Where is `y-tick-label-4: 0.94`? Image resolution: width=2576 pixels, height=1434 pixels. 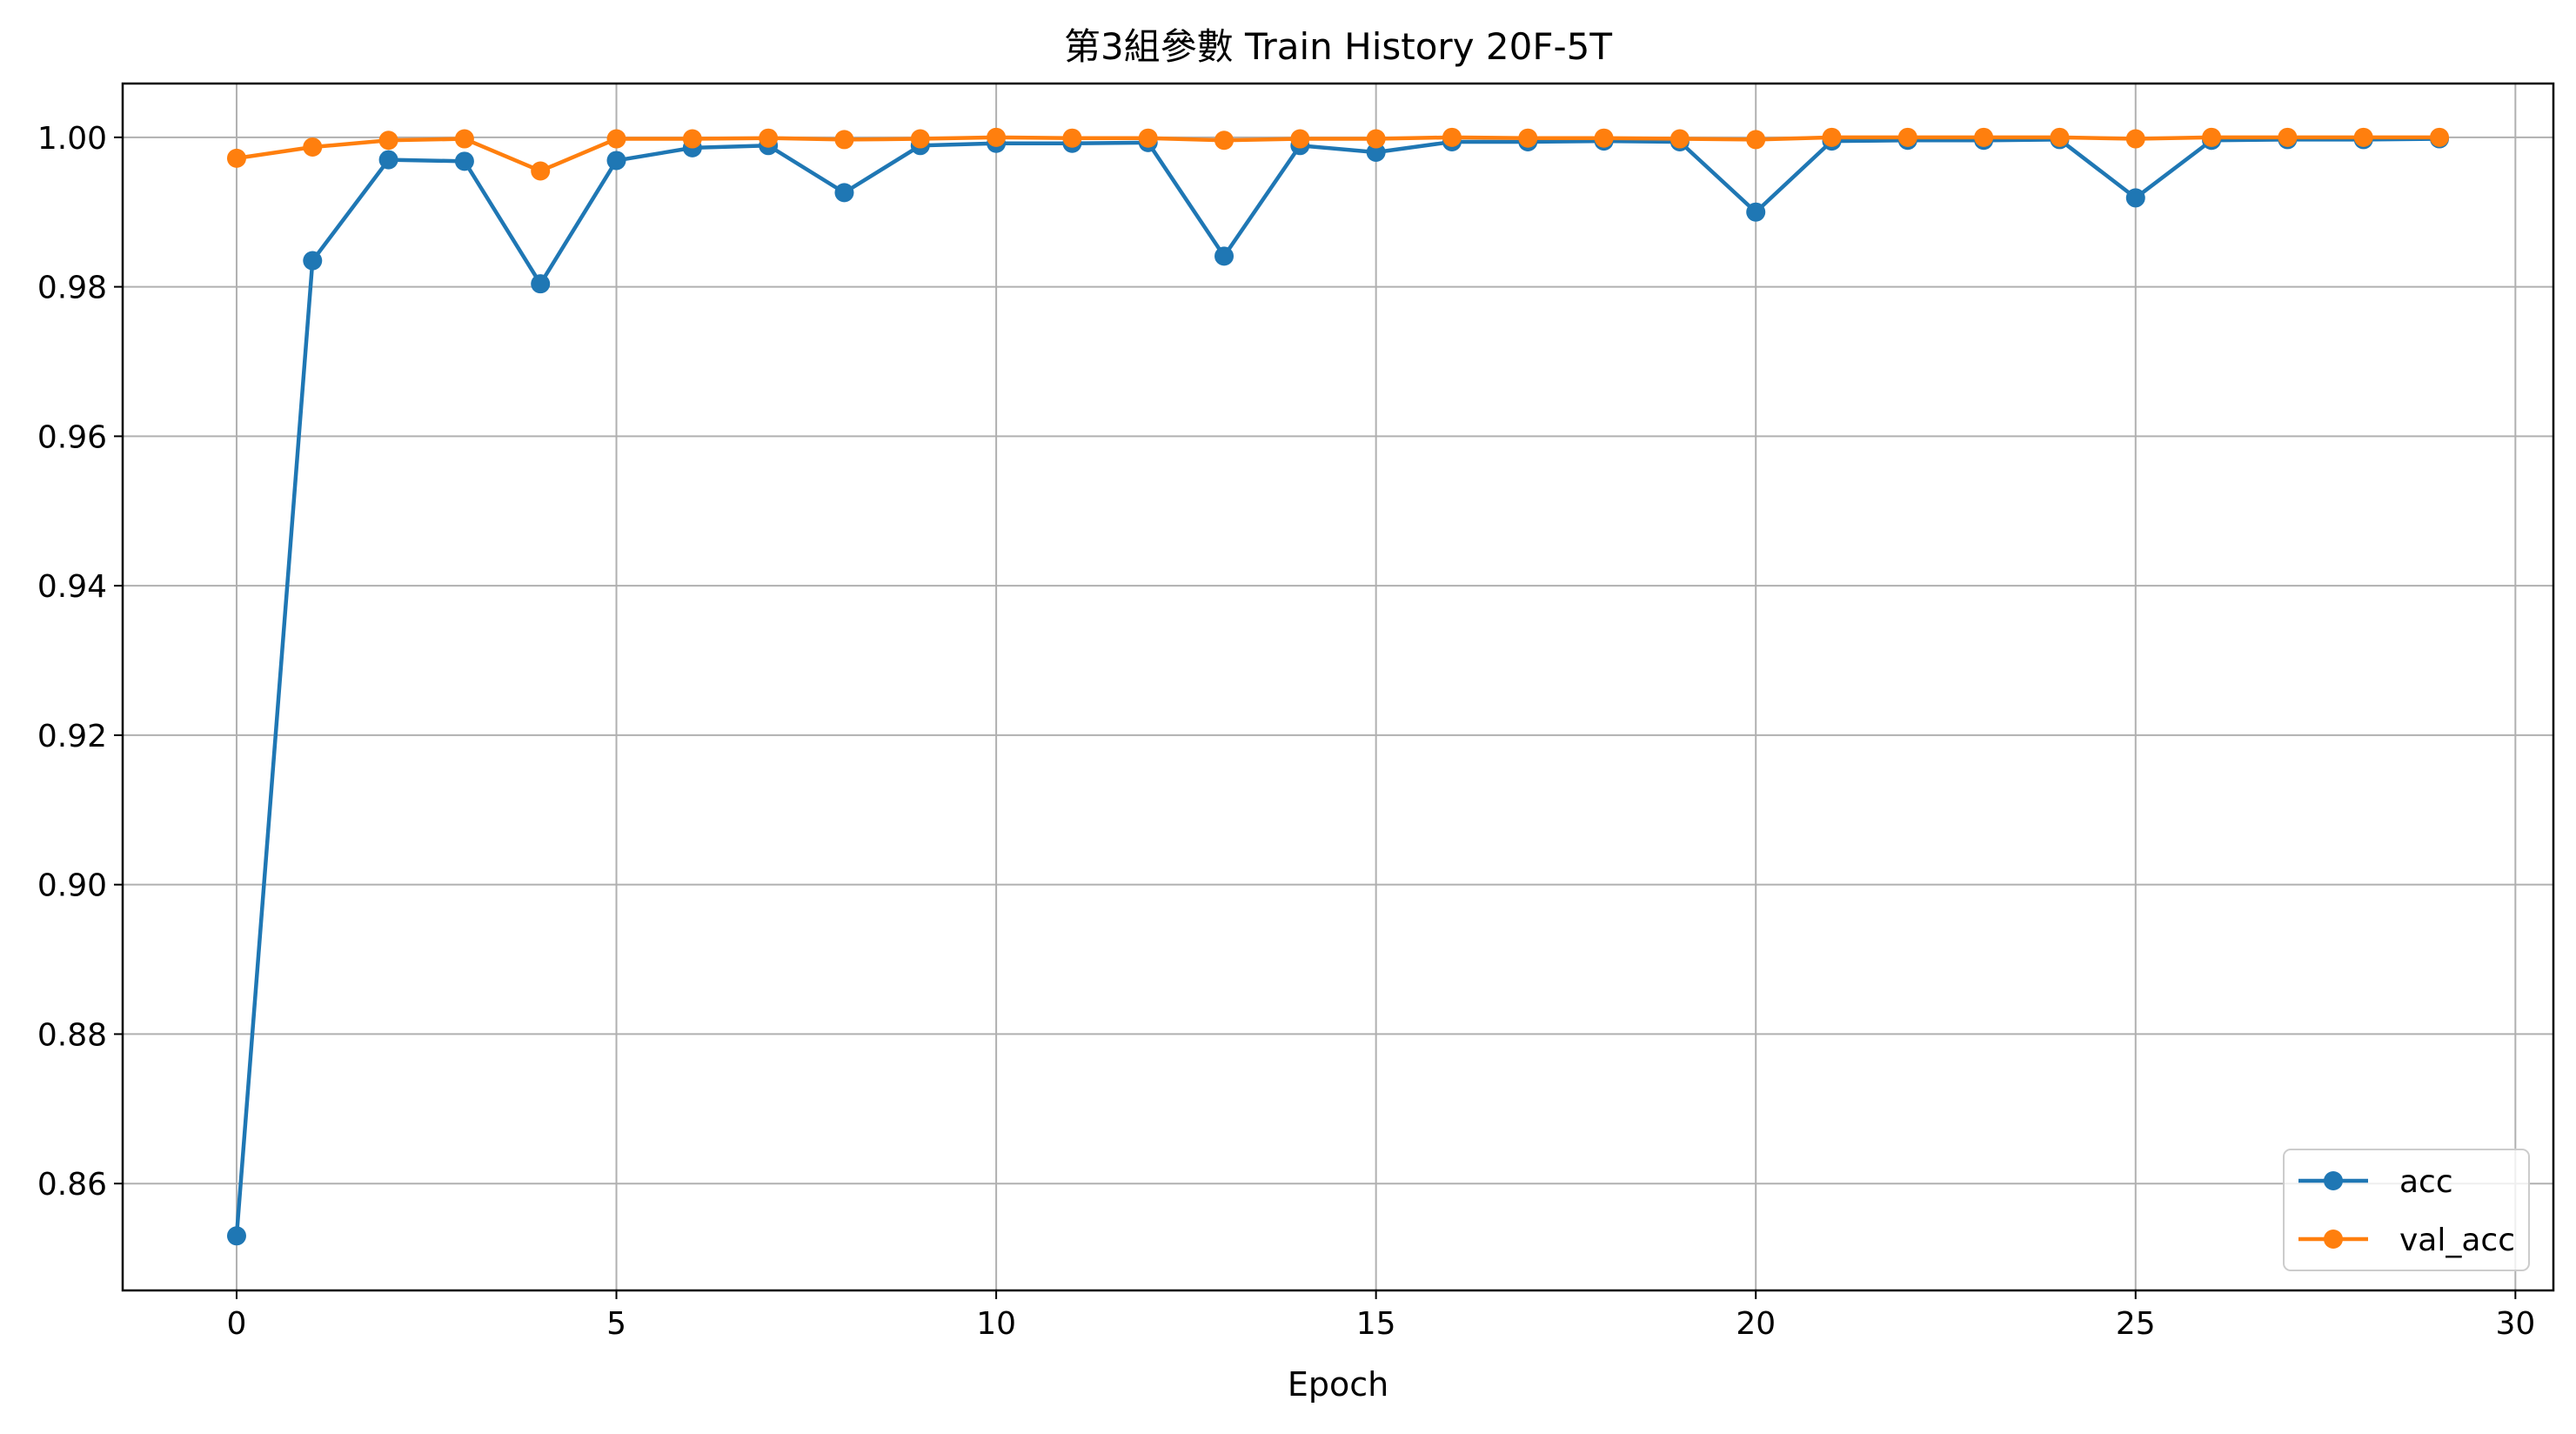 y-tick-label-4: 0.94 is located at coordinates (72, 587).